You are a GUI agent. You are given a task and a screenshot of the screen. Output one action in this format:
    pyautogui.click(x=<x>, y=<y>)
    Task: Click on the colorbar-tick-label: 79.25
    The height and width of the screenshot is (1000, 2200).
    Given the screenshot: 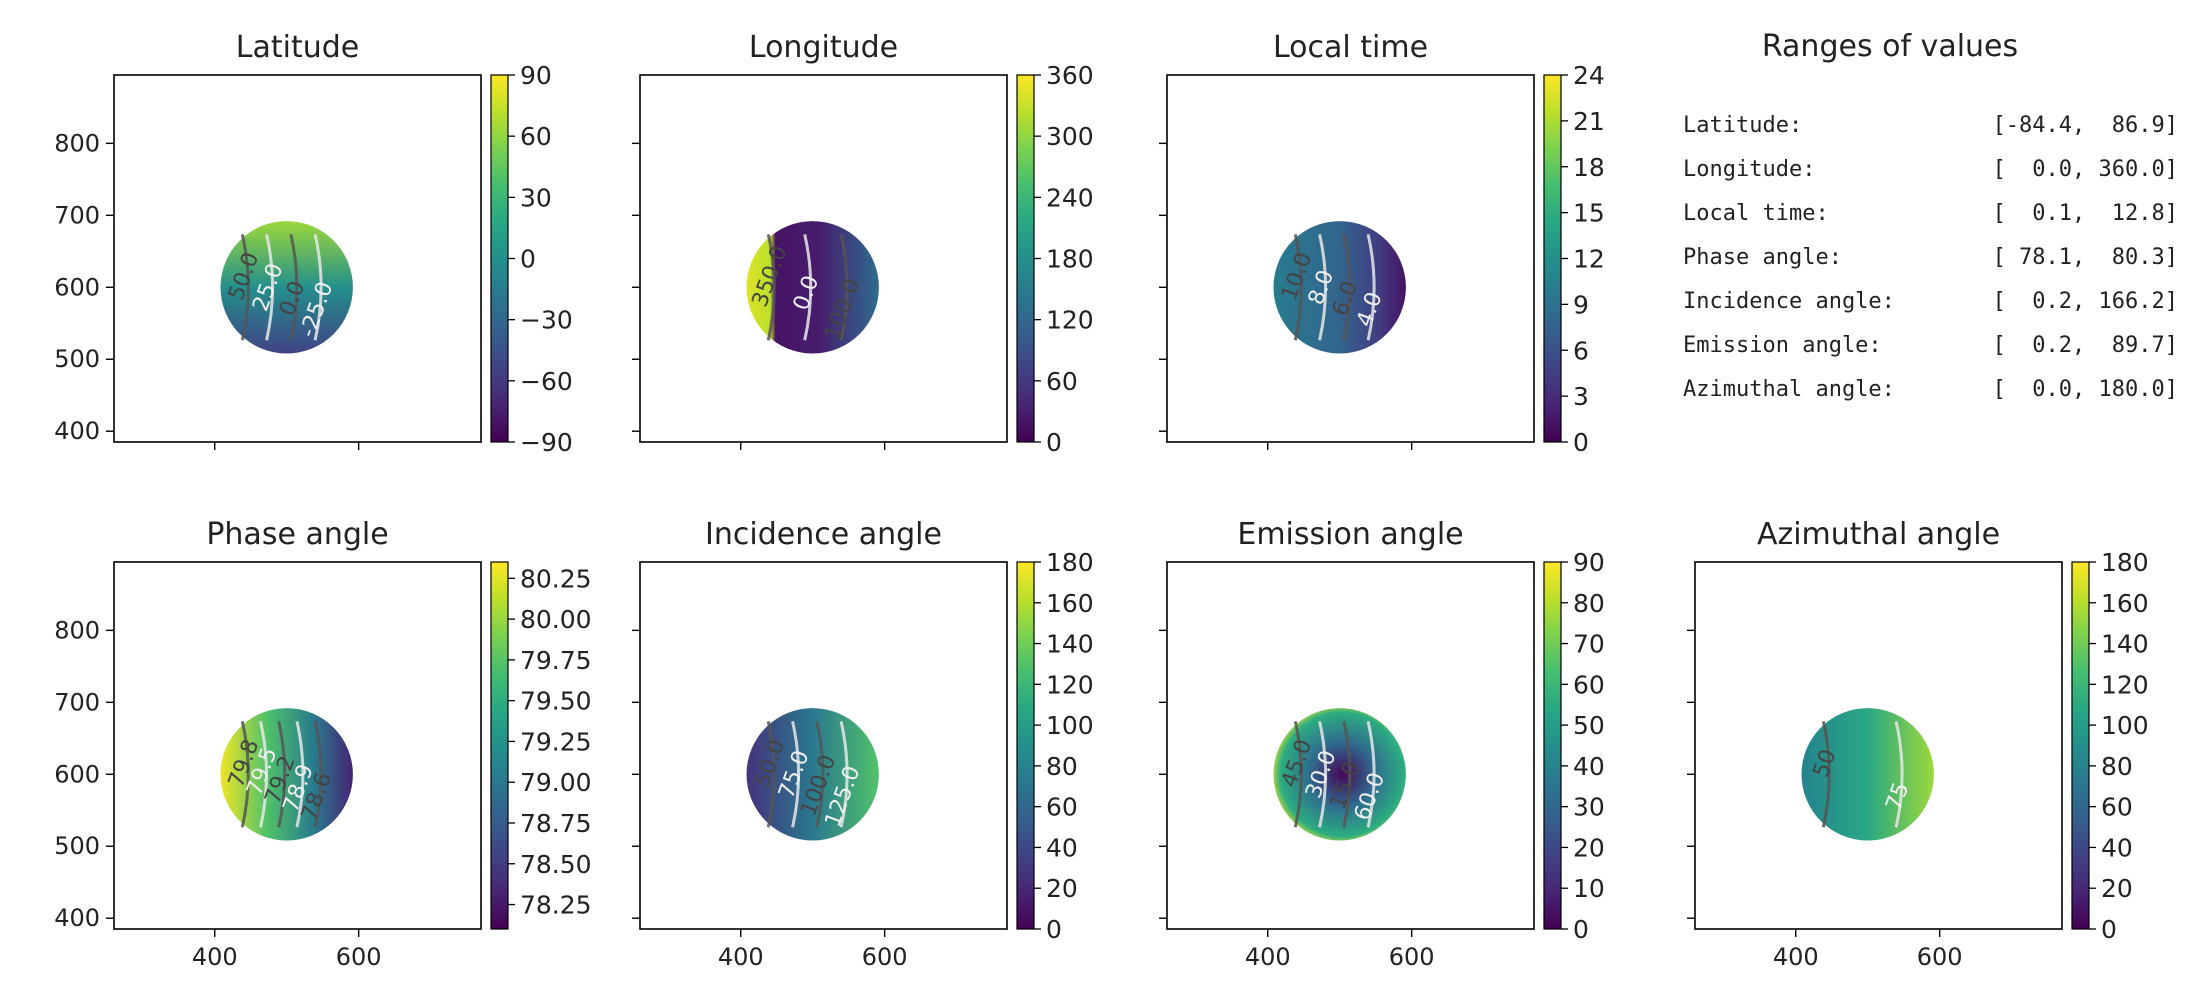 What is the action you would take?
    pyautogui.click(x=556, y=741)
    